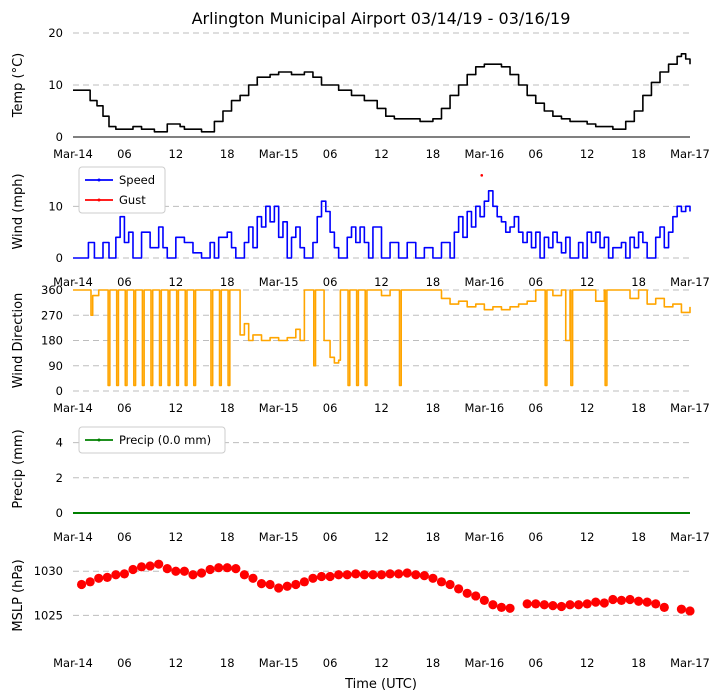  I want to click on x-tick-label-mslp: 06, so click(330, 663).